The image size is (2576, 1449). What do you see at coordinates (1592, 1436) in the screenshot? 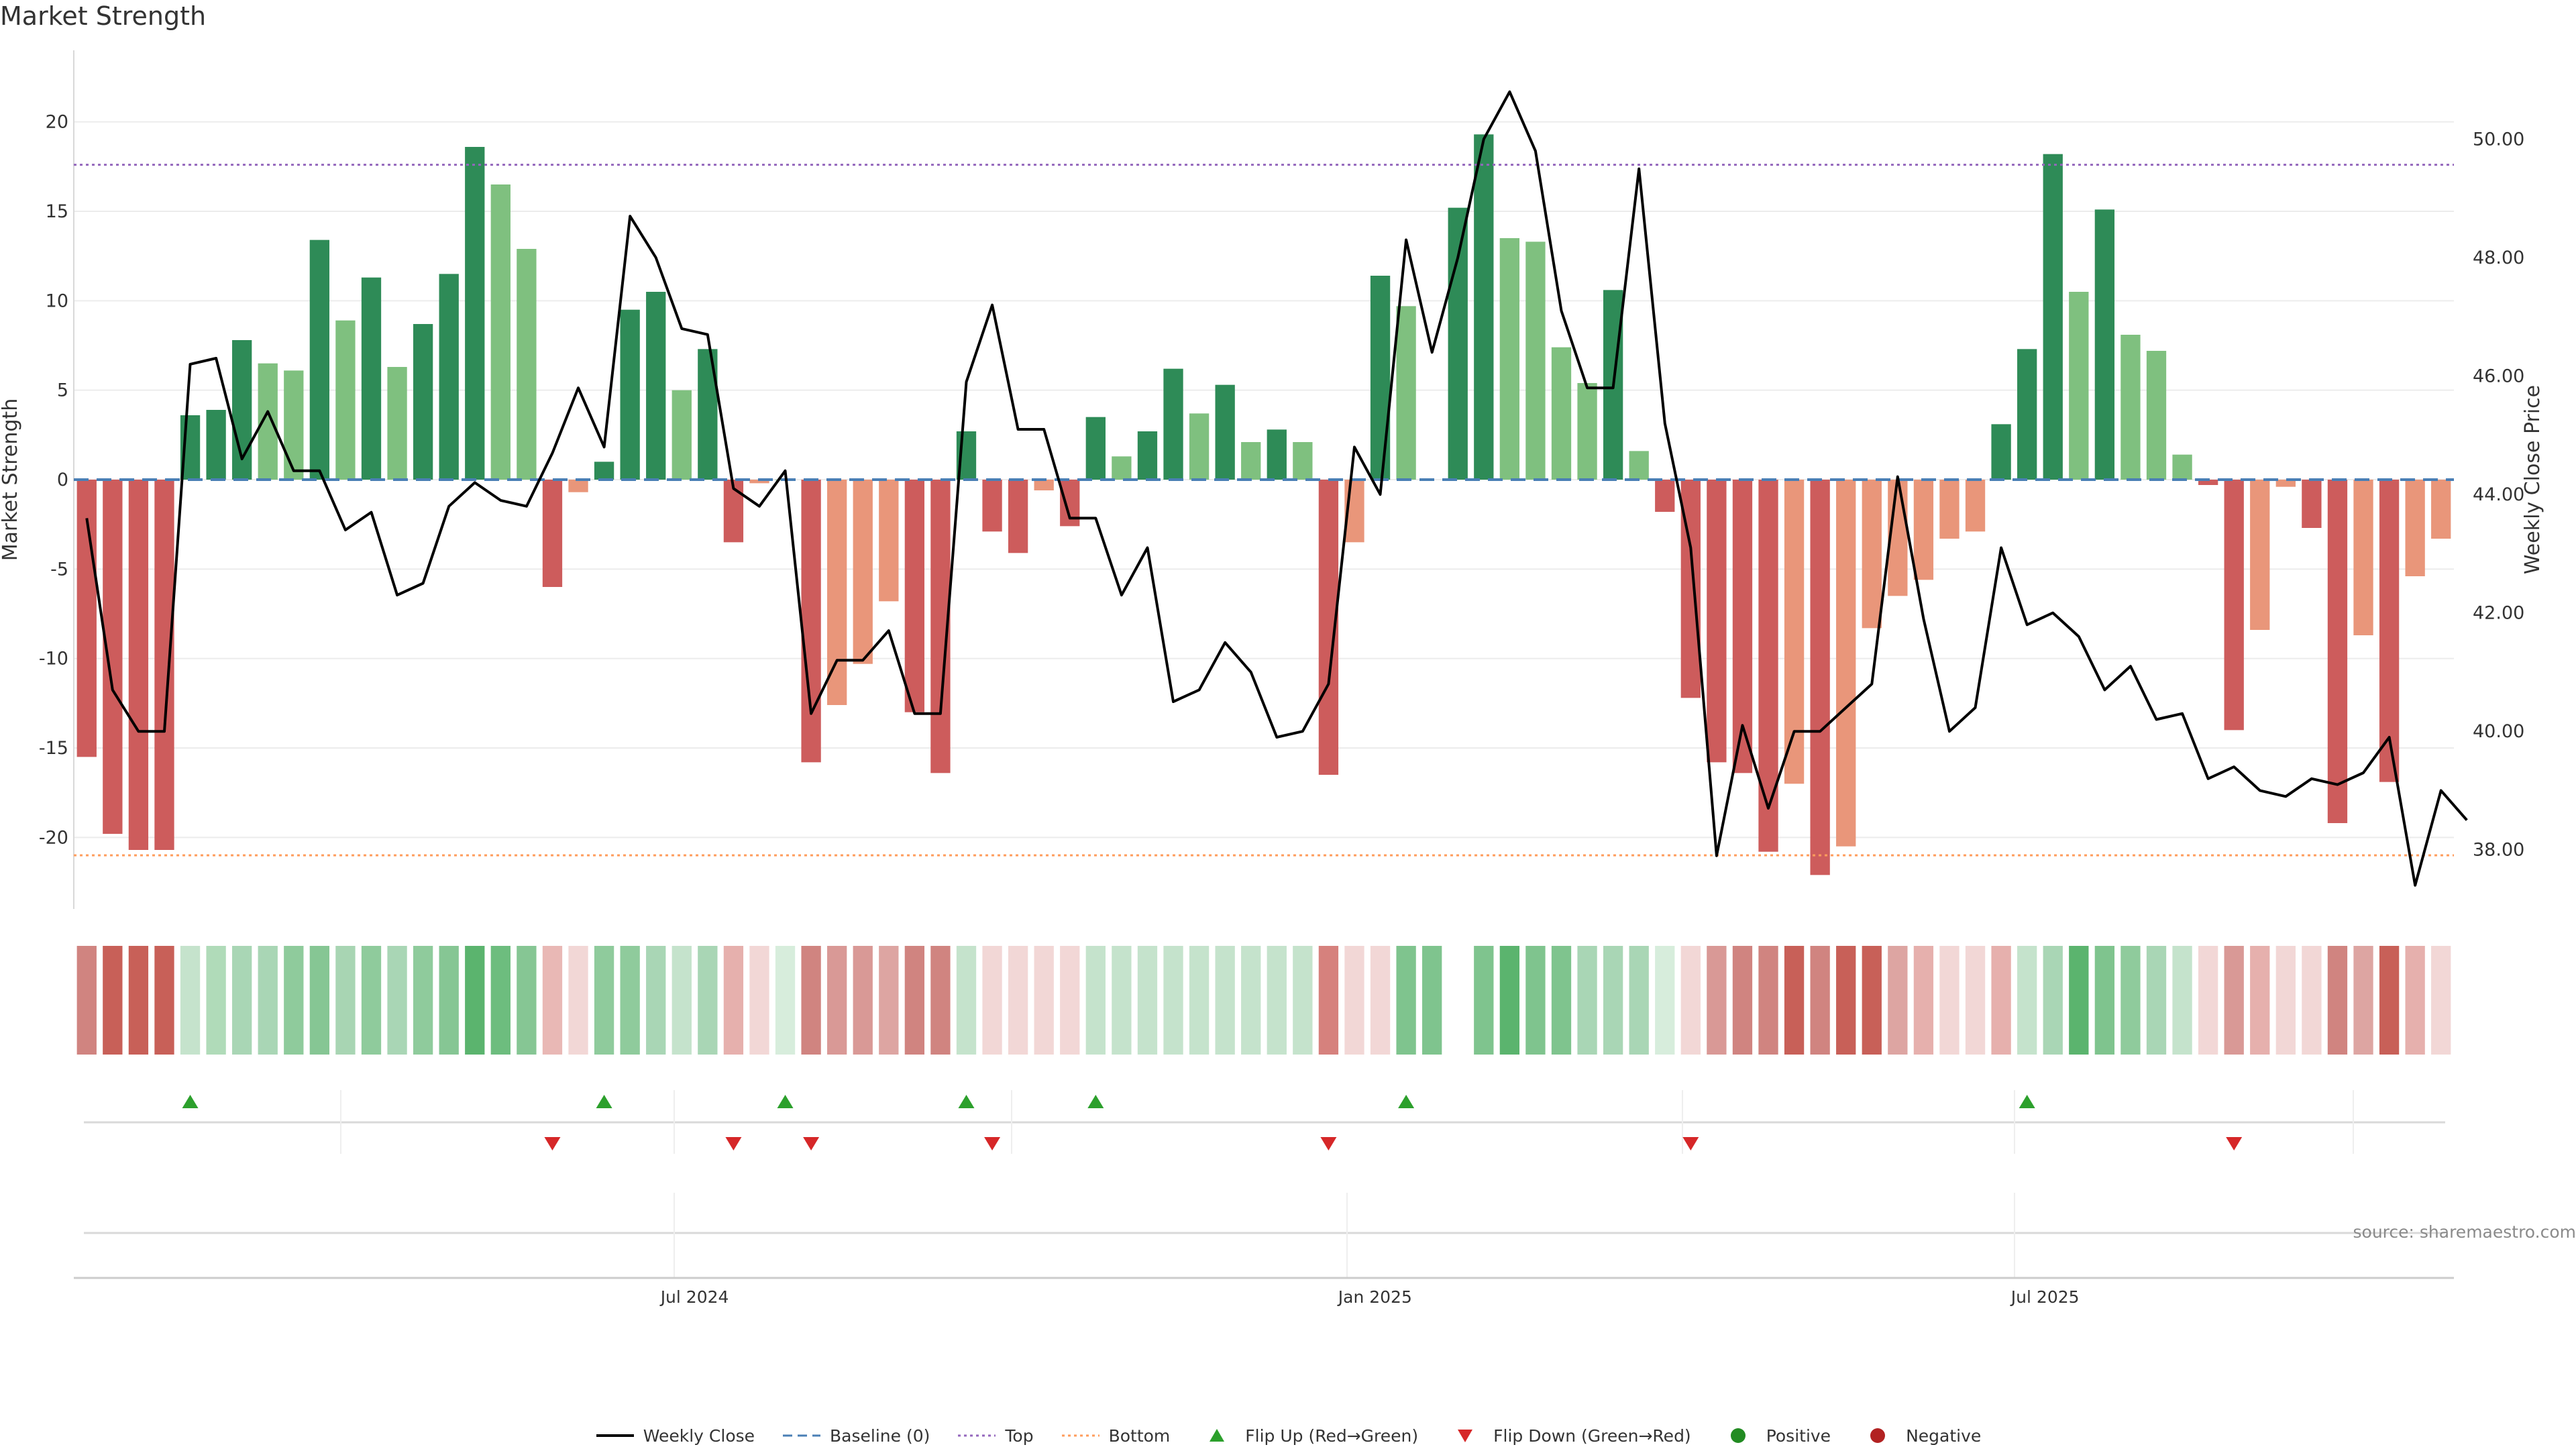
I see `legend-label: Flip Down (Green→Red)` at bounding box center [1592, 1436].